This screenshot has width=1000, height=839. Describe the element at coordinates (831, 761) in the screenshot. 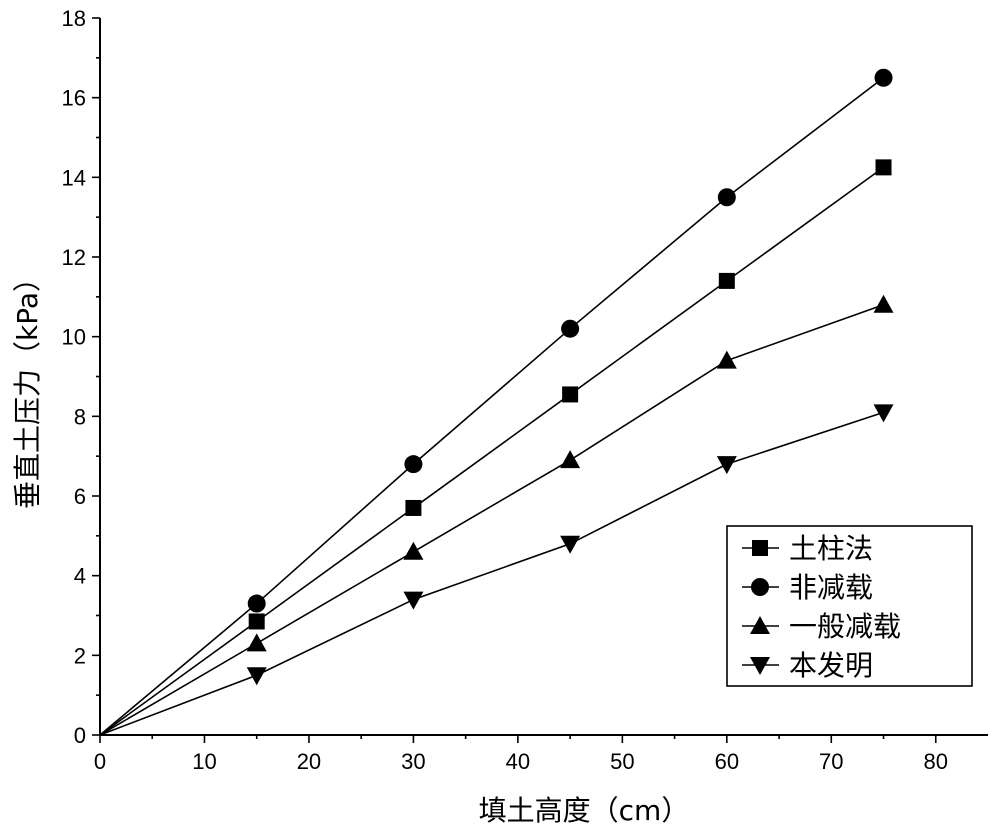

I see `x-tick-label: 70` at that location.